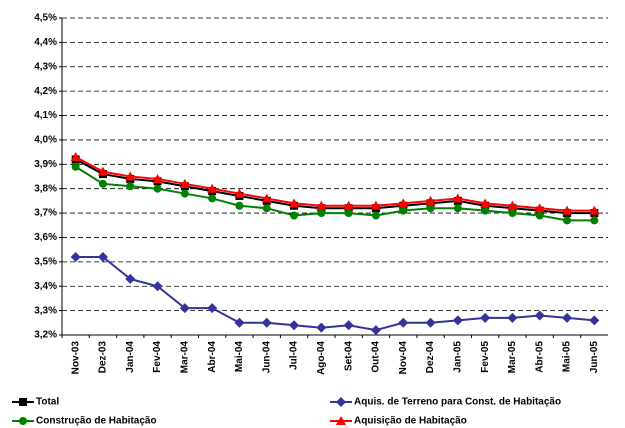 The image size is (625, 428). What do you see at coordinates (45, 42) in the screenshot?
I see `y-tick-label: 4,4%` at bounding box center [45, 42].